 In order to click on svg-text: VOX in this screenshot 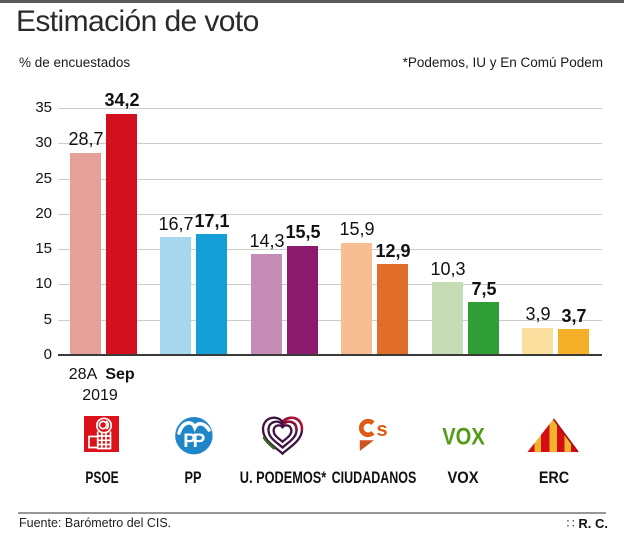, I will do `click(463, 437)`.